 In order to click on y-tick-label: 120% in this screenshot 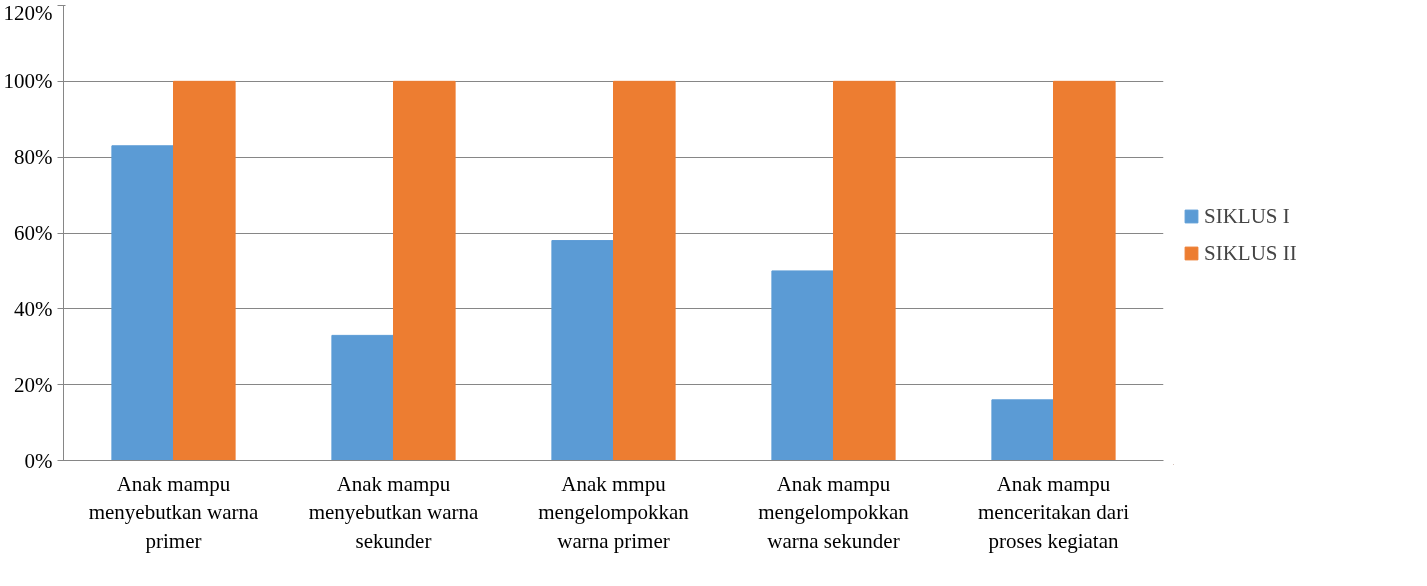, I will do `click(28, 12)`.